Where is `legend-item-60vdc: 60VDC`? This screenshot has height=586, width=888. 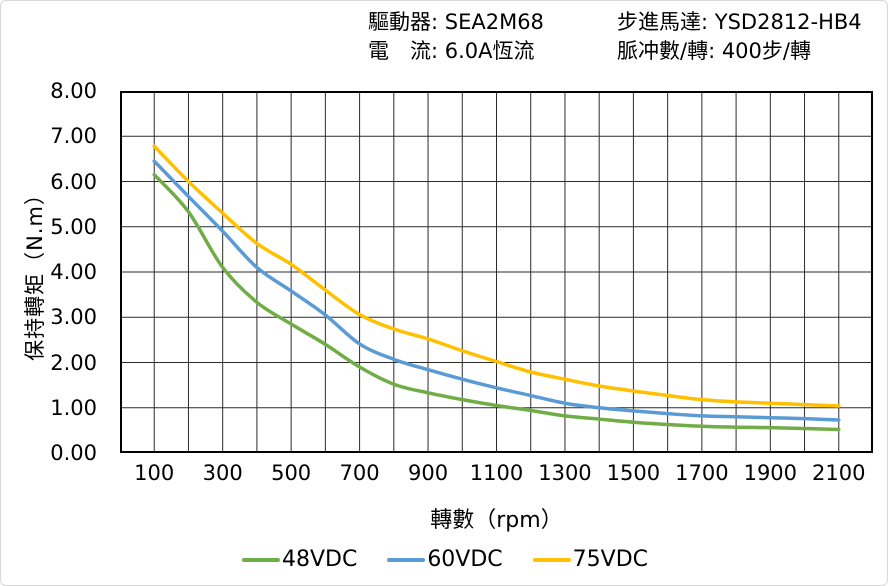
legend-item-60vdc: 60VDC is located at coordinates (445, 559).